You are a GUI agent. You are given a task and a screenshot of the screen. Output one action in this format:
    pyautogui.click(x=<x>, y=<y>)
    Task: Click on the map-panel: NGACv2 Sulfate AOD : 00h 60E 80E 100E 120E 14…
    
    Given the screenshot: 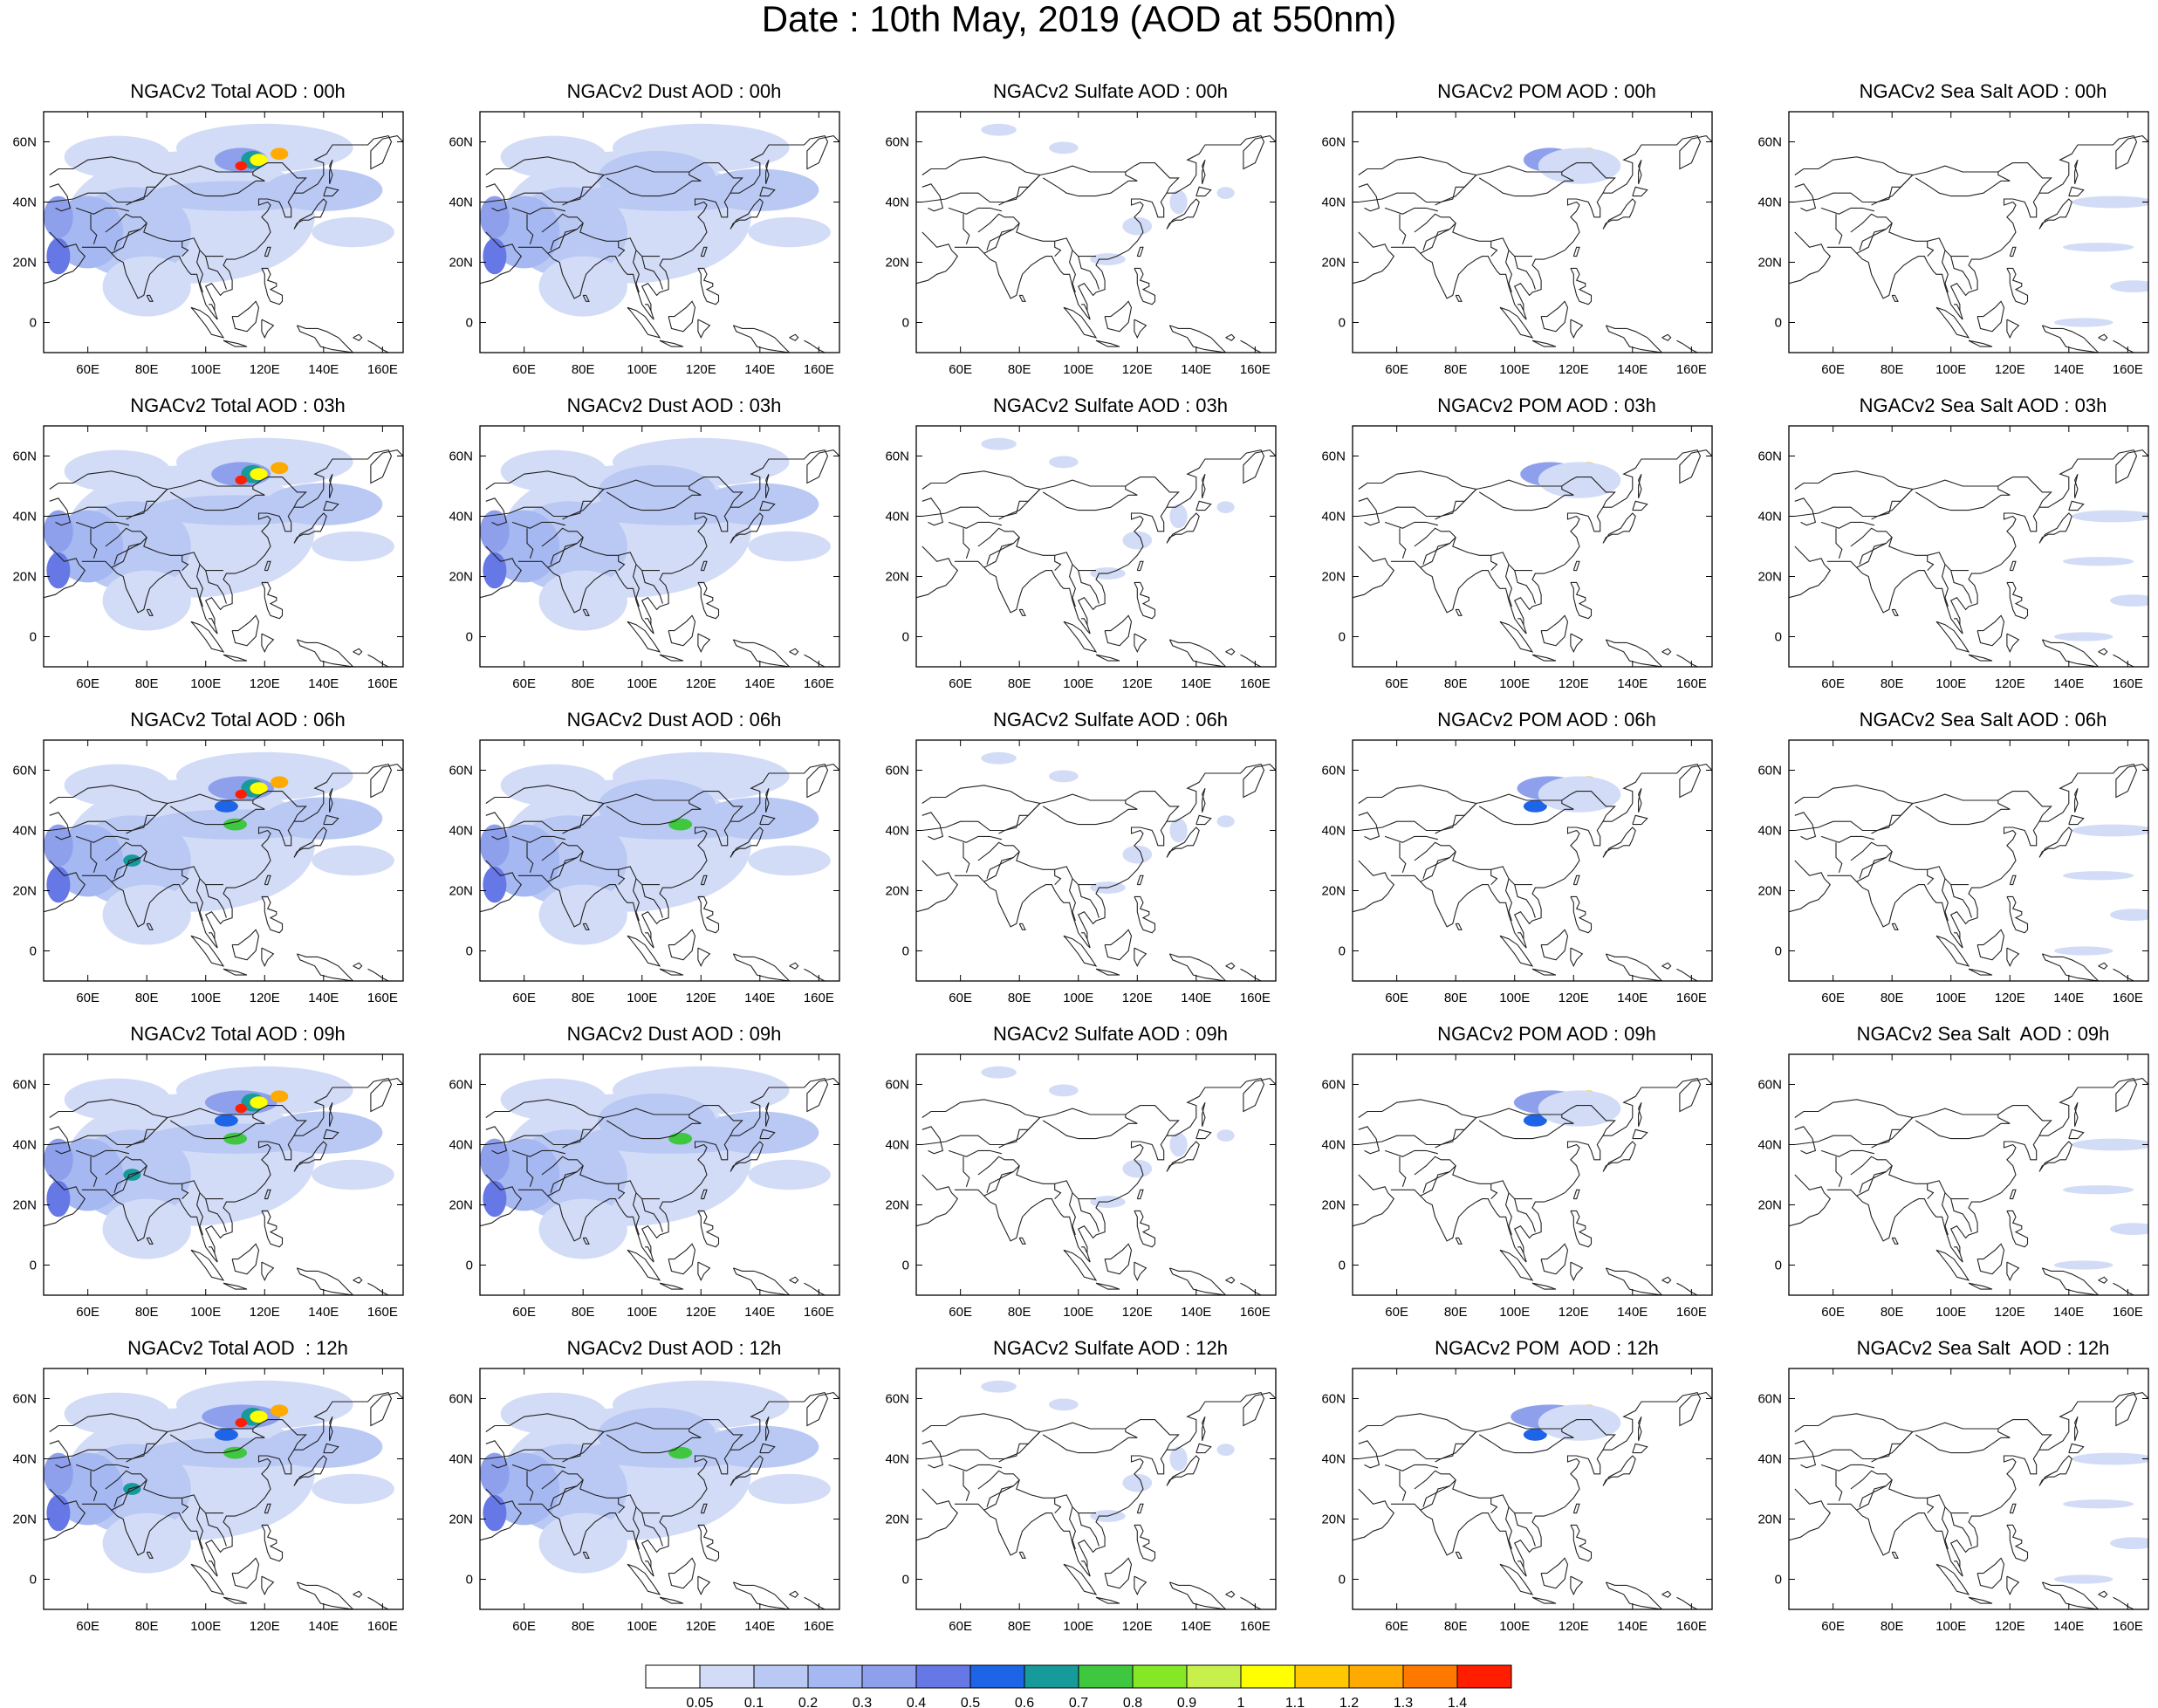 What is the action you would take?
    pyautogui.click(x=1095, y=237)
    